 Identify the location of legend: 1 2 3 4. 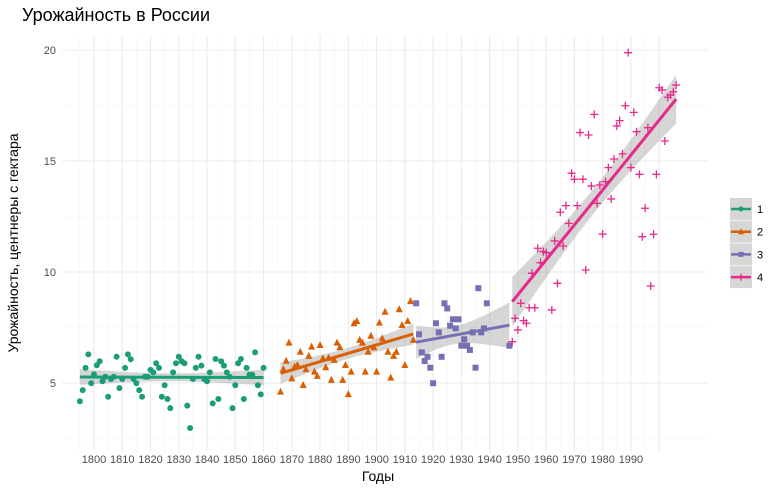
(746, 243).